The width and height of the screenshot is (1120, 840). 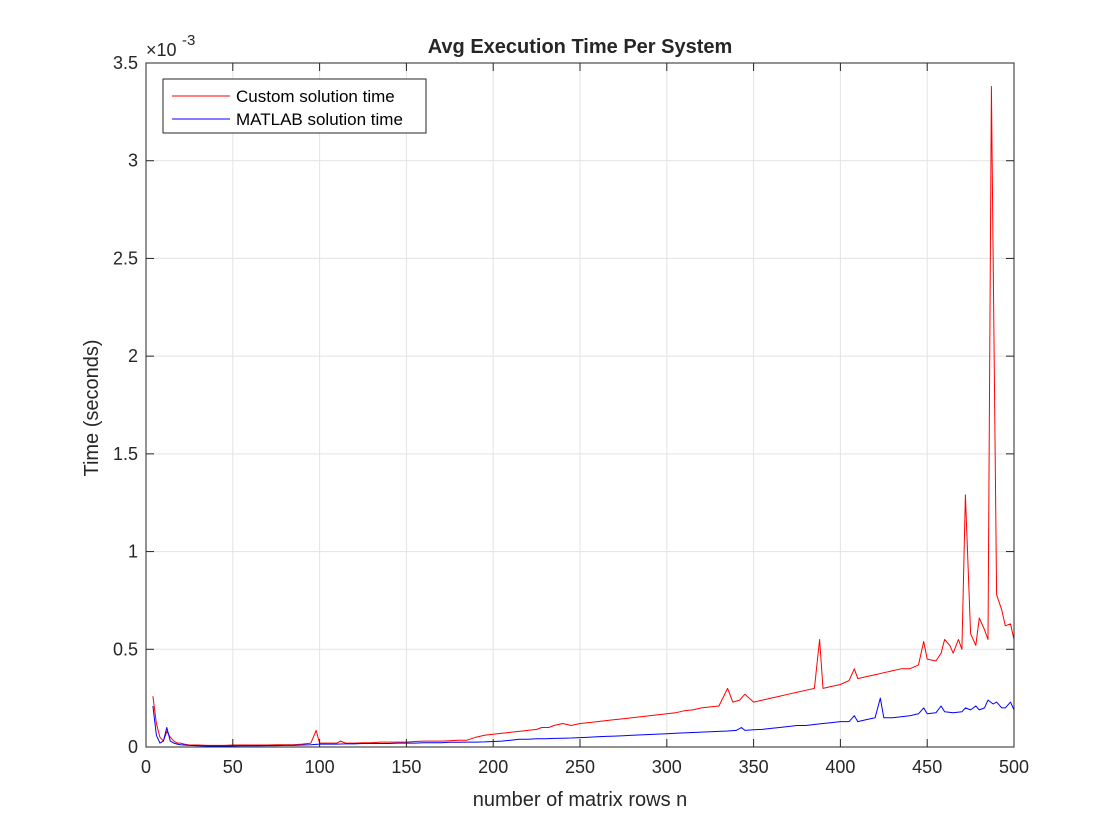 I want to click on x-tick-label: 100, so click(x=320, y=767).